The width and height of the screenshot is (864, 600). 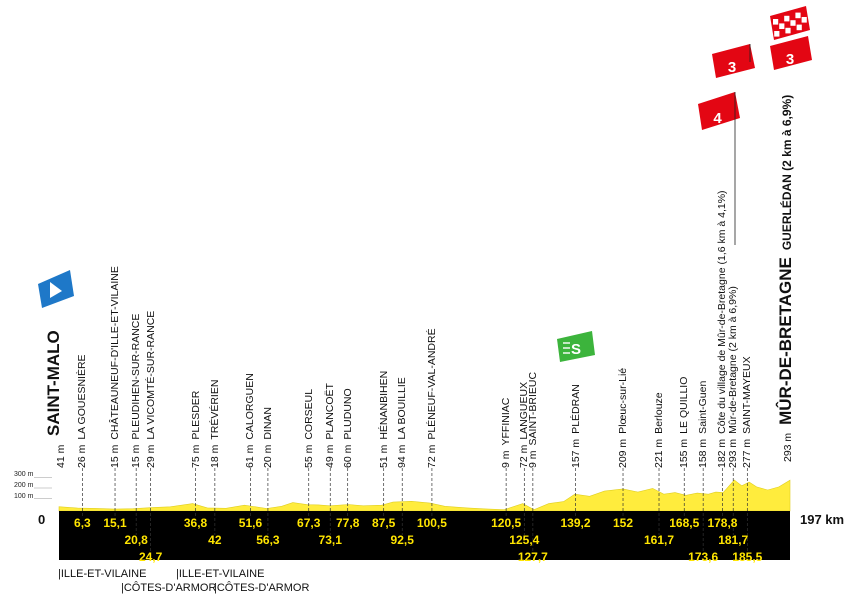 I want to click on waypoint-km-9: 73,1, so click(x=330, y=540).